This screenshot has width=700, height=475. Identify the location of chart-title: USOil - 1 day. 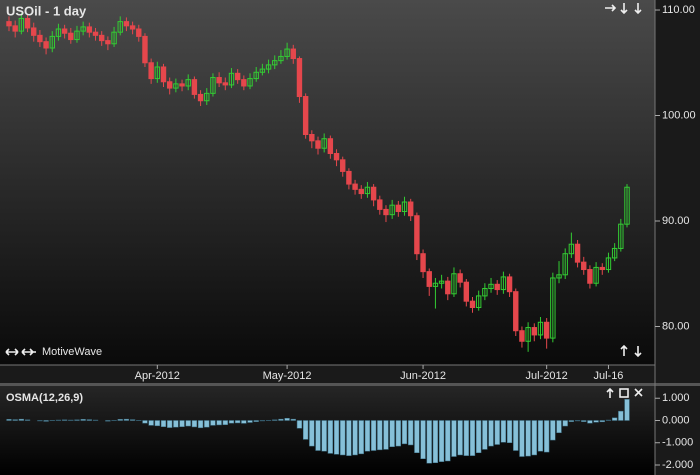
(46, 10).